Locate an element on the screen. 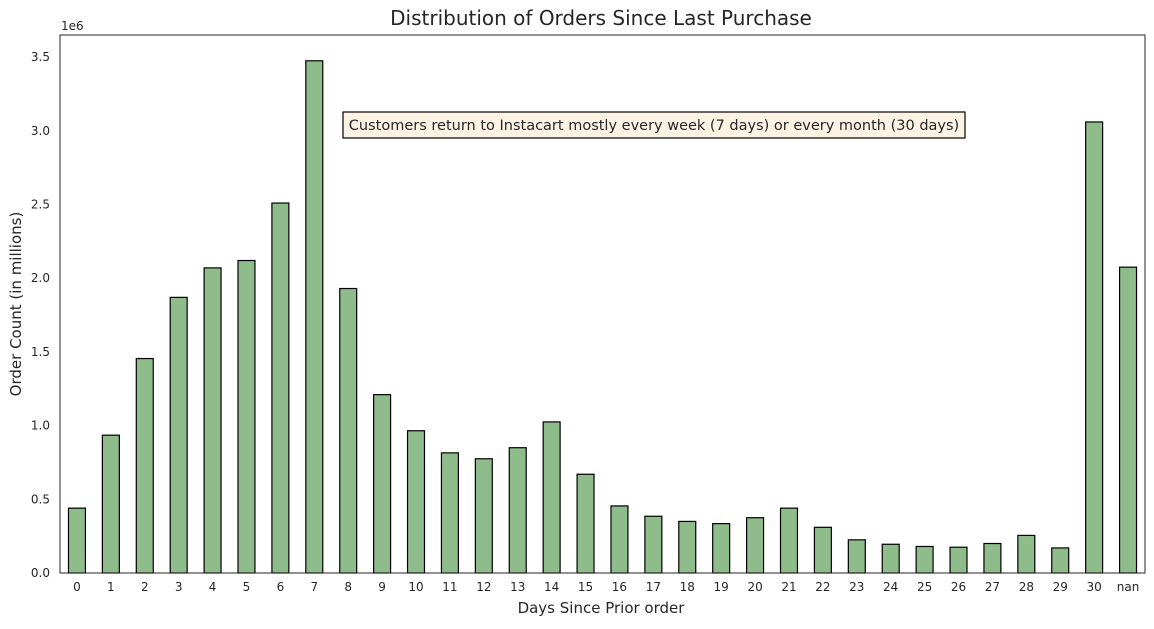  y-axis-offset-label: 1e6 is located at coordinates (72, 26).